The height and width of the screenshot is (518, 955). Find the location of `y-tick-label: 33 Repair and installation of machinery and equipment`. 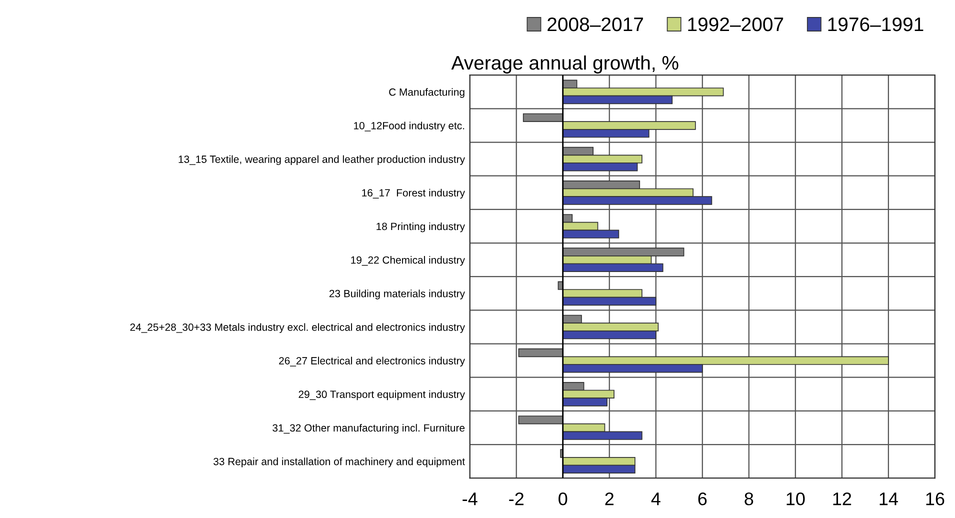

y-tick-label: 33 Repair and installation of machinery and equipment is located at coordinates (339, 463).